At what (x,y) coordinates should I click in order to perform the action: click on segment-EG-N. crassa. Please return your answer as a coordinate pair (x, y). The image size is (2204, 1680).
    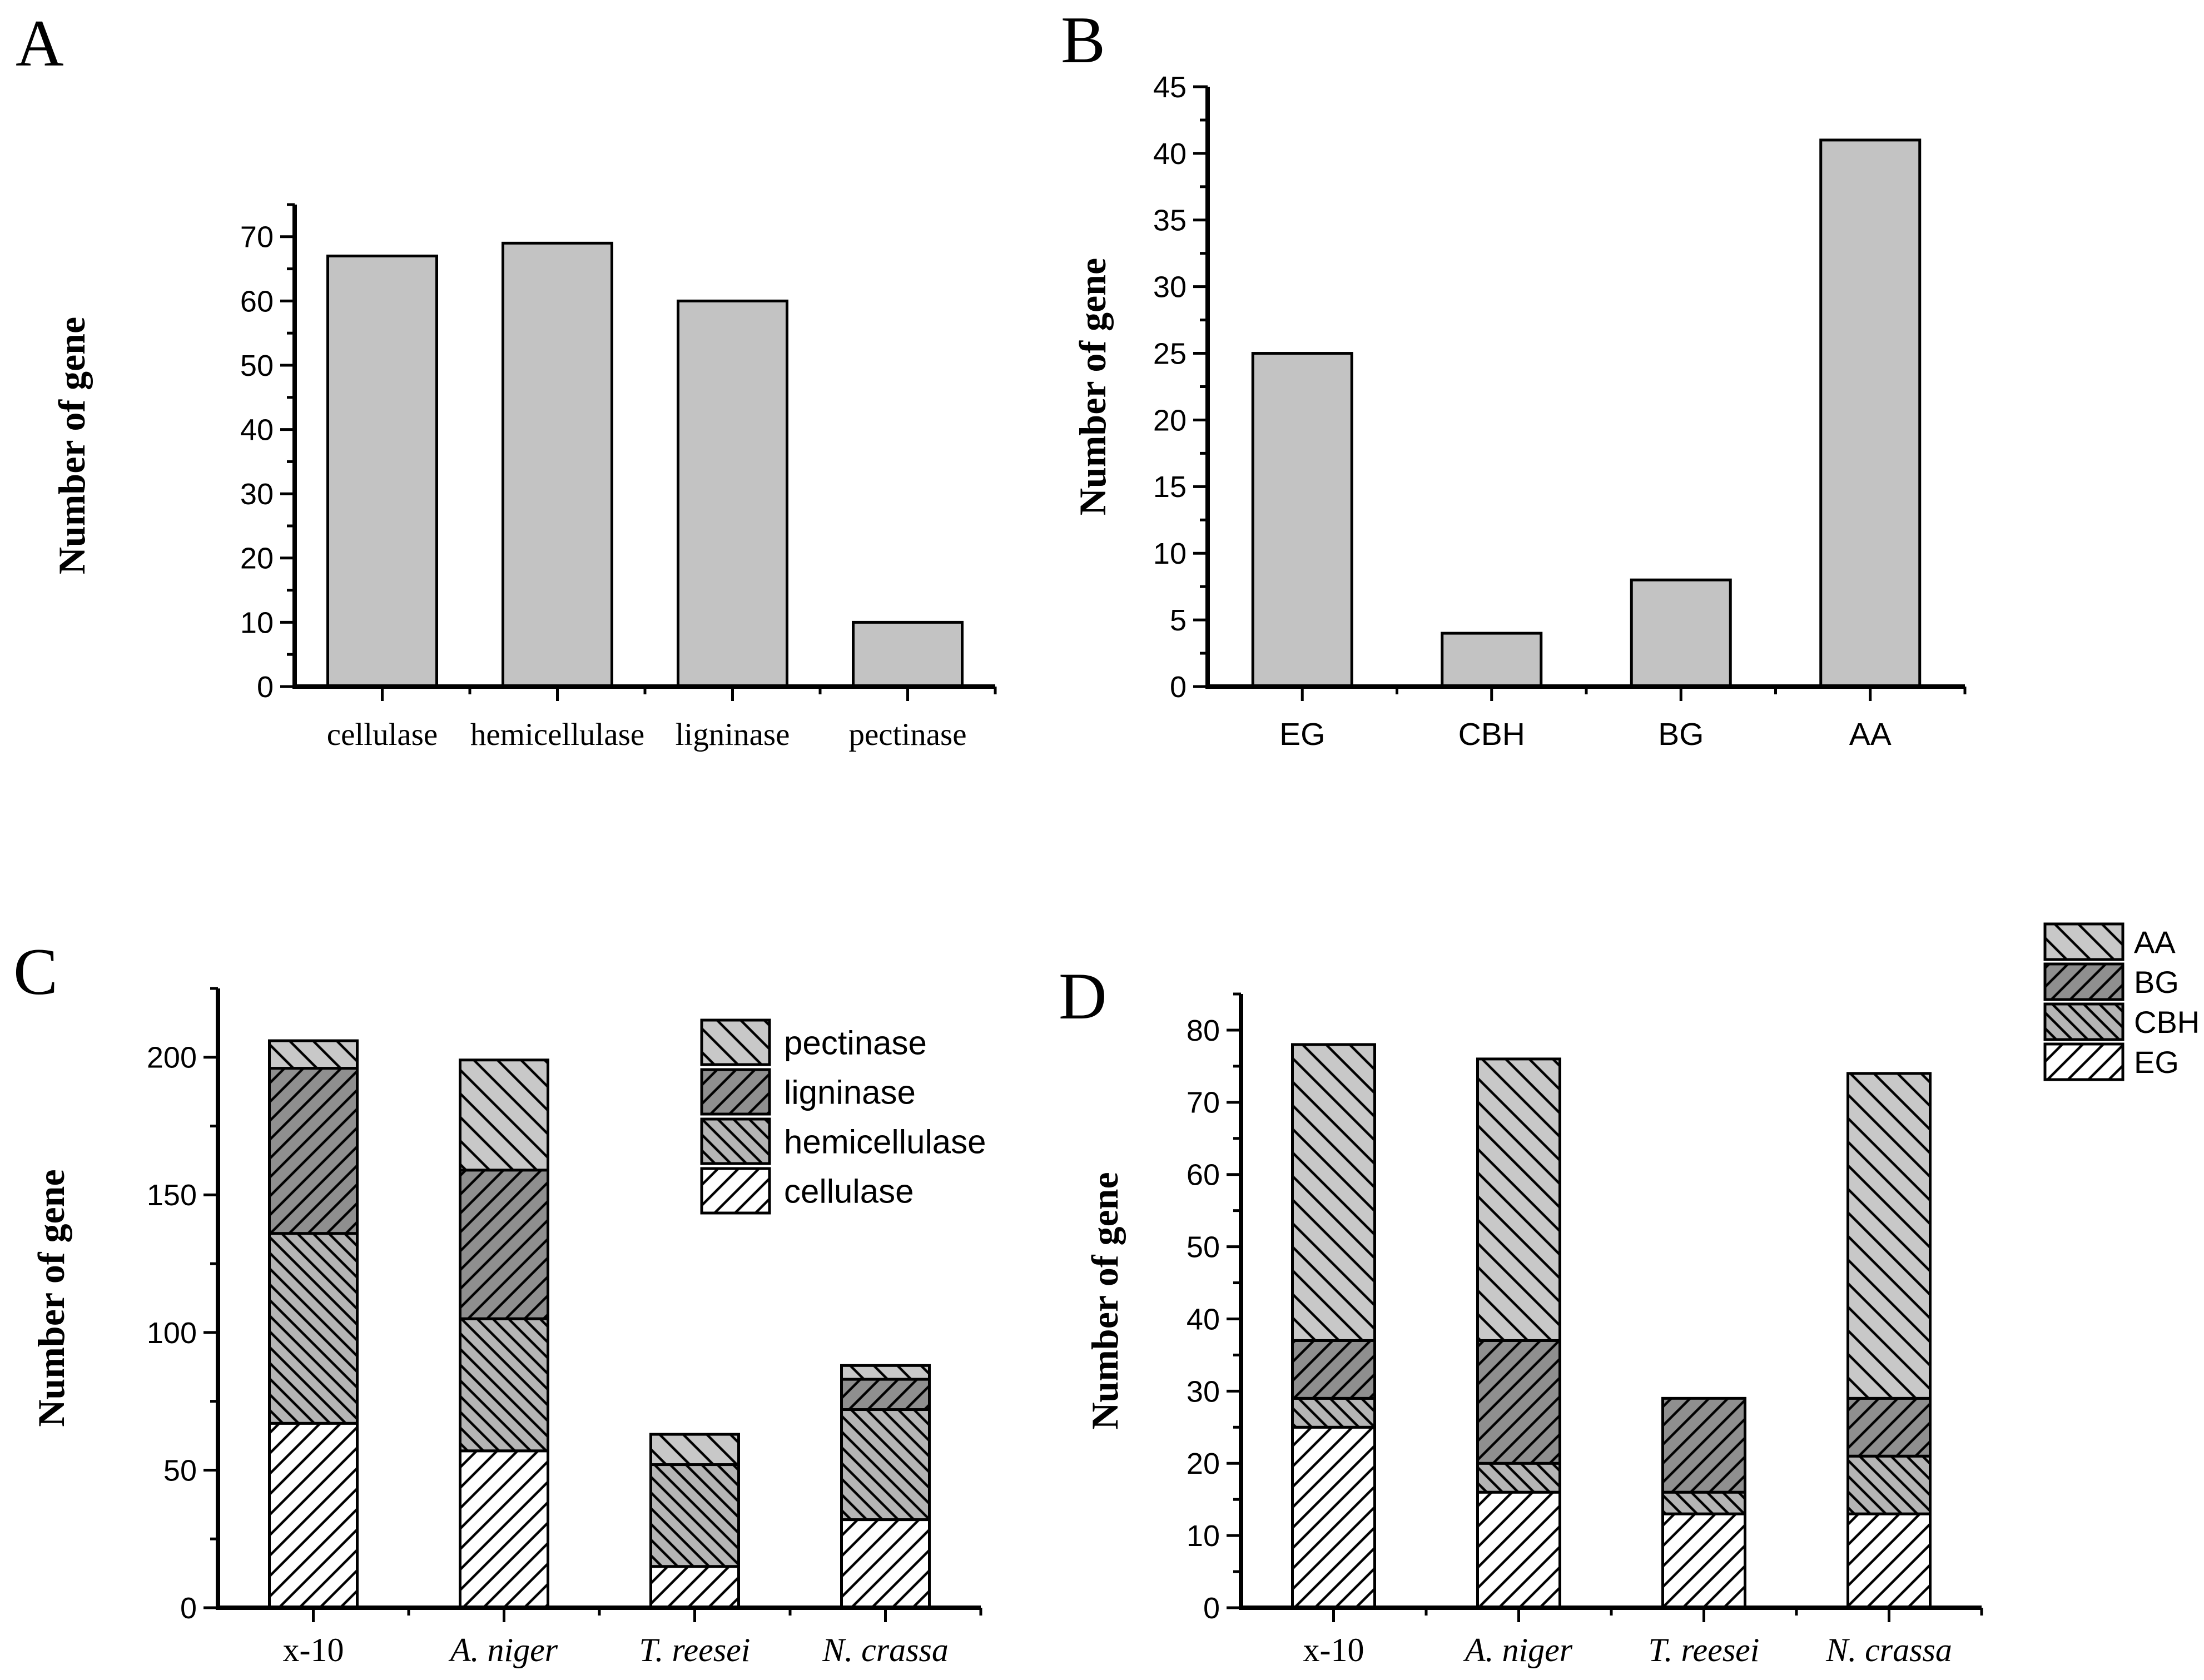
    Looking at the image, I should click on (1889, 1561).